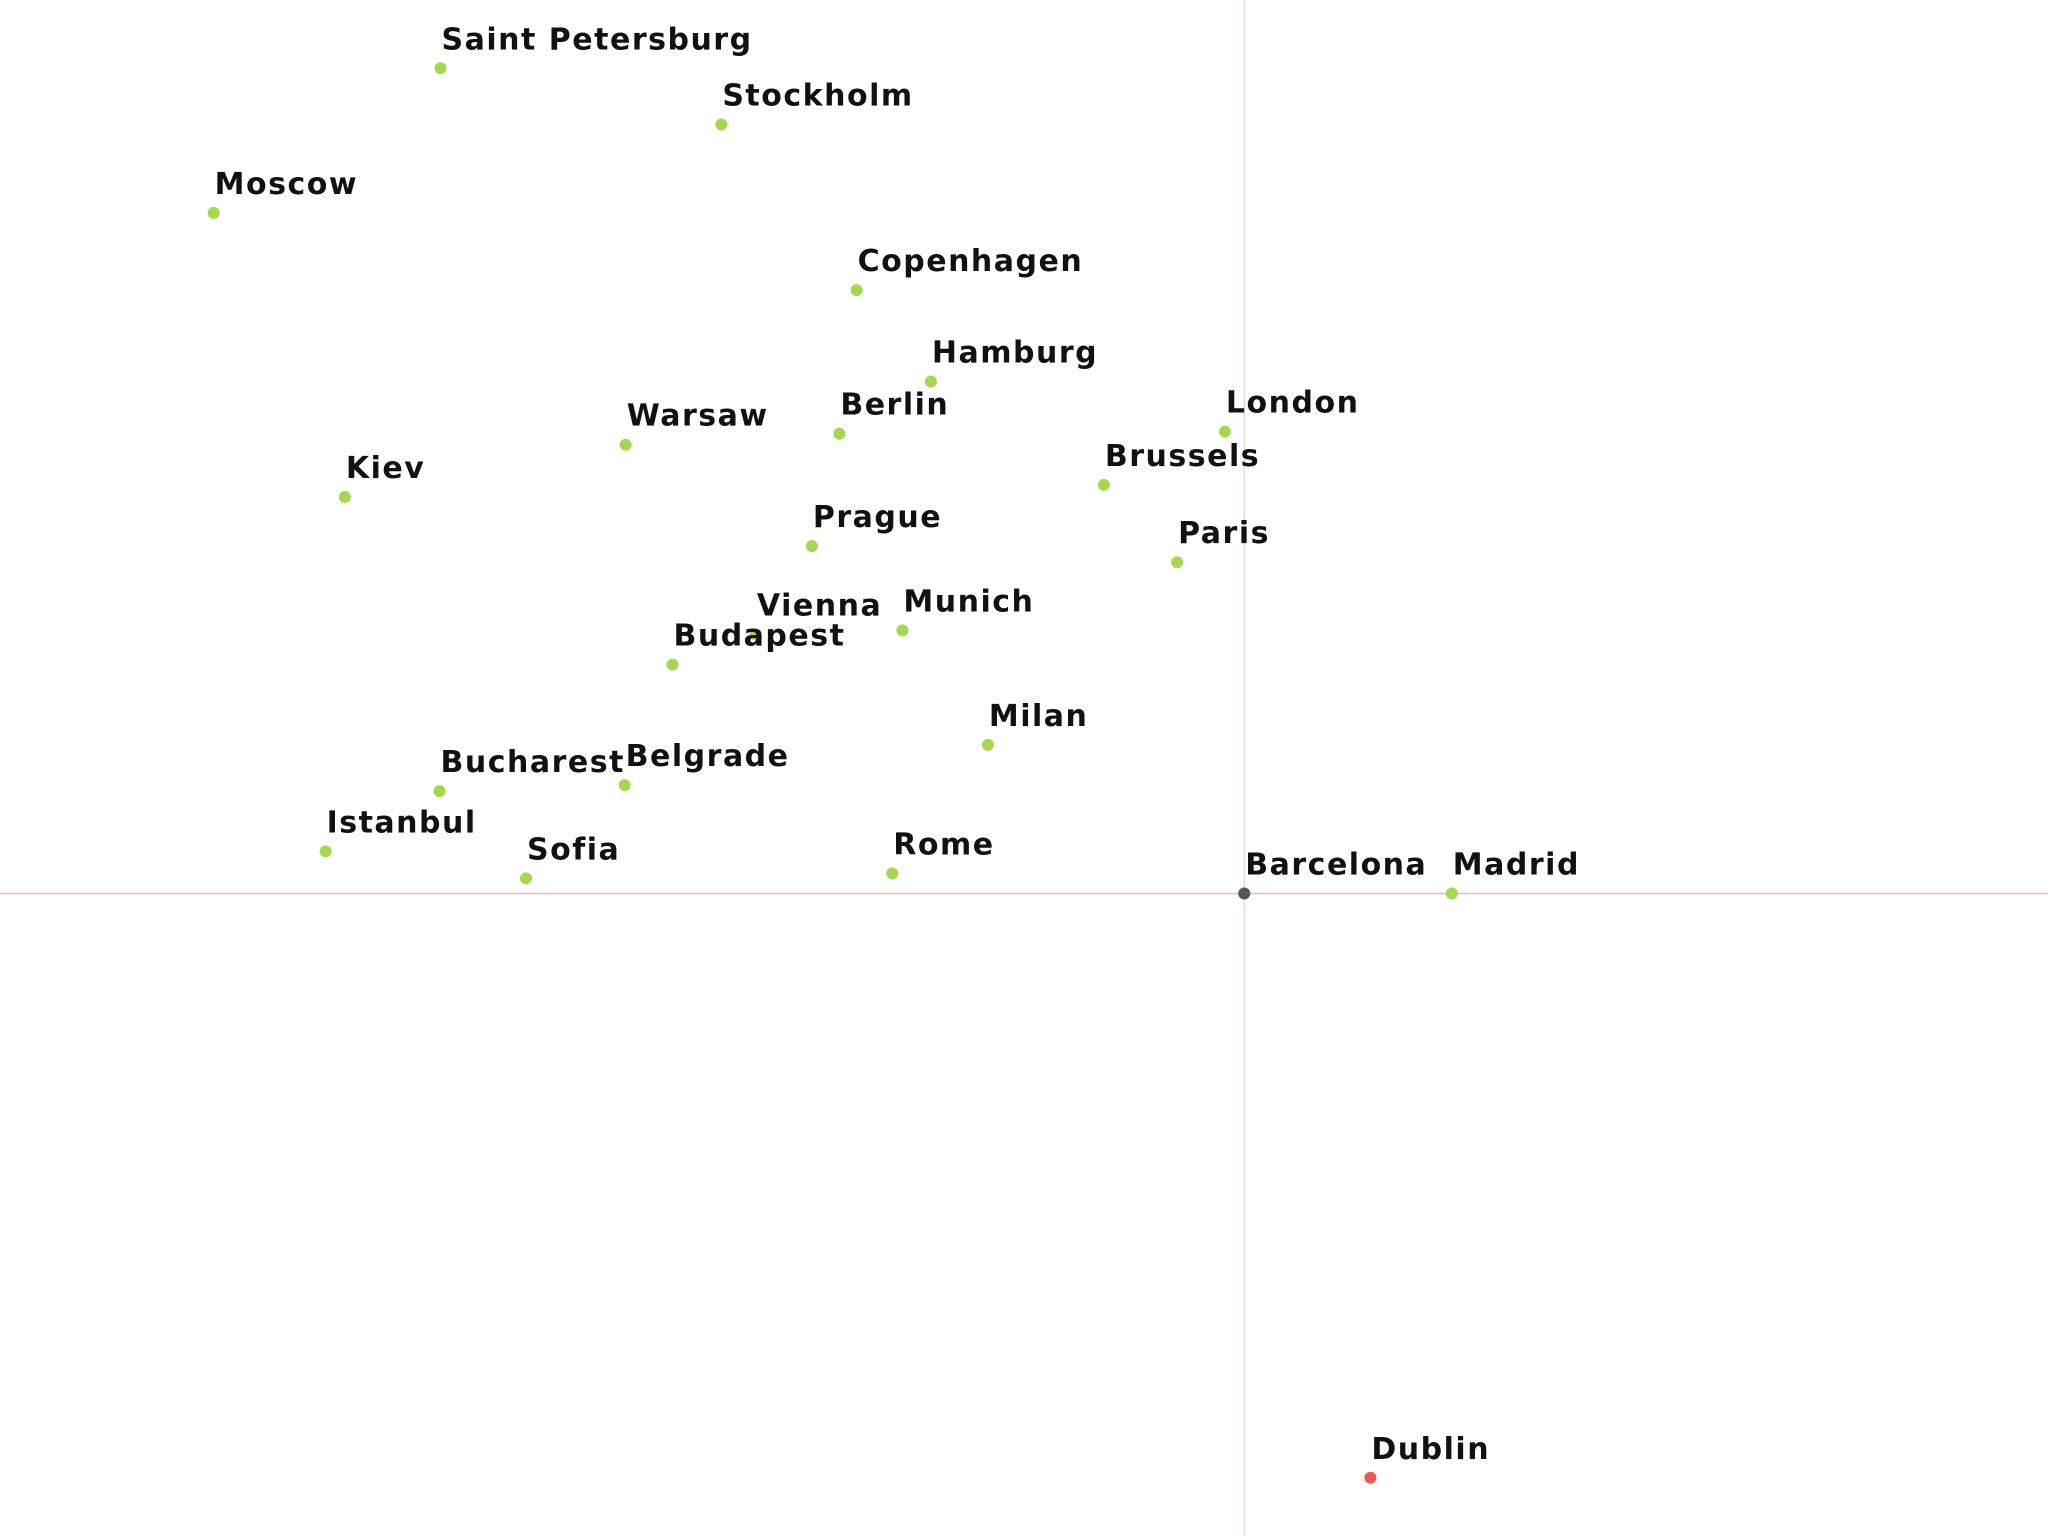 The height and width of the screenshot is (1536, 2048). What do you see at coordinates (721, 124) in the screenshot?
I see `point-stockholm` at bounding box center [721, 124].